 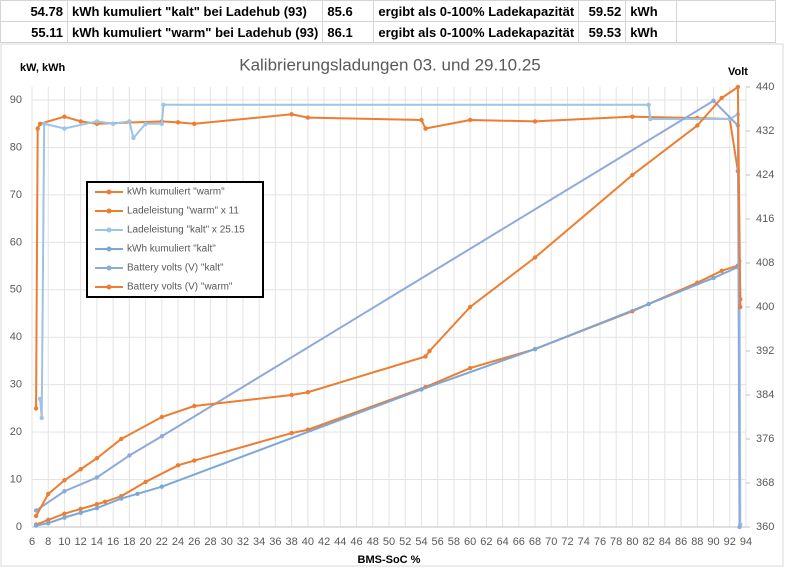 What do you see at coordinates (129, 542) in the screenshot?
I see `x-tick-label: 18` at bounding box center [129, 542].